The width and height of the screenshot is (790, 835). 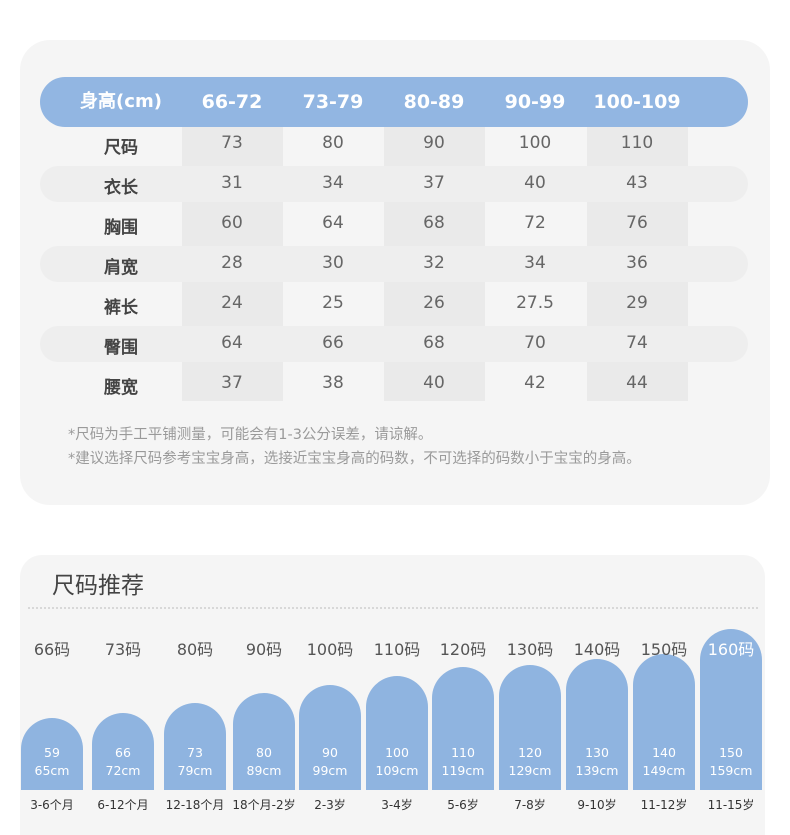 I want to click on height-min: 90, so click(x=330, y=752).